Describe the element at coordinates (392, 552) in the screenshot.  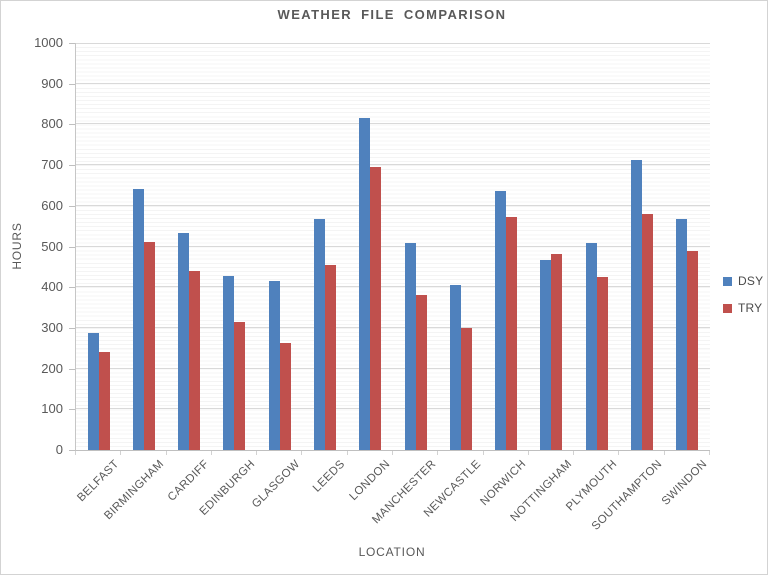
I see `x-axis-title: LOCATION` at that location.